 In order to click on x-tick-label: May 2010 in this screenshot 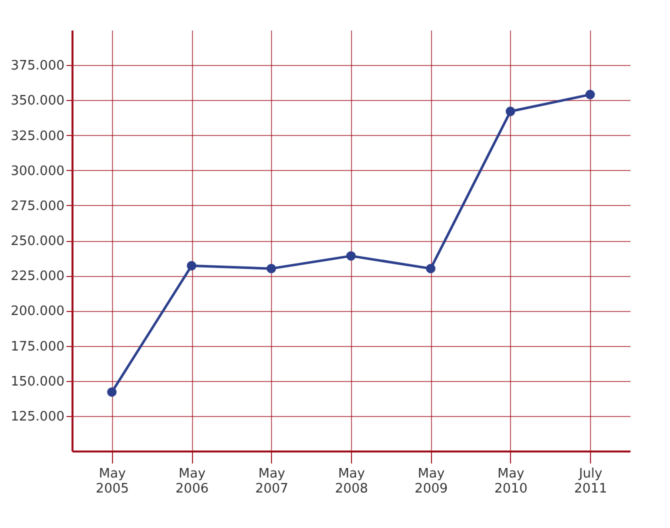, I will do `click(511, 481)`.